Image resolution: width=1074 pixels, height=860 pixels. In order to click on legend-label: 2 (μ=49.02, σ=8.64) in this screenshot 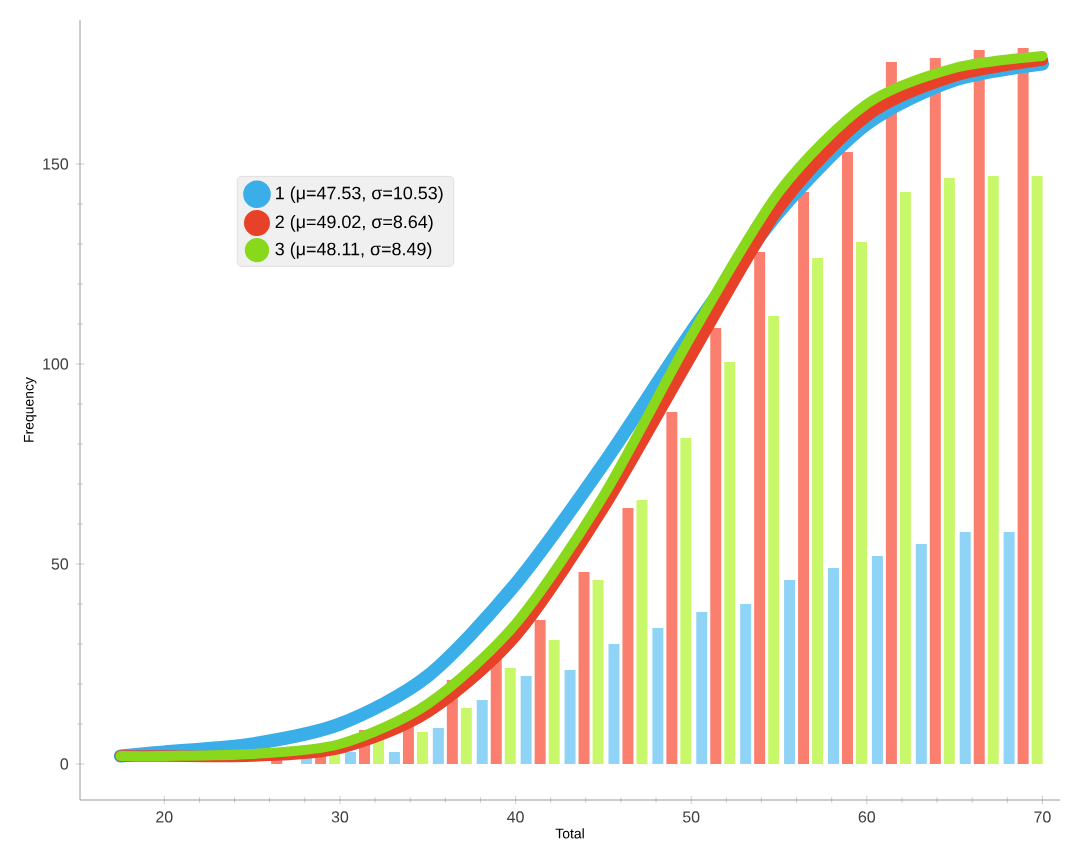, I will do `click(354, 223)`.